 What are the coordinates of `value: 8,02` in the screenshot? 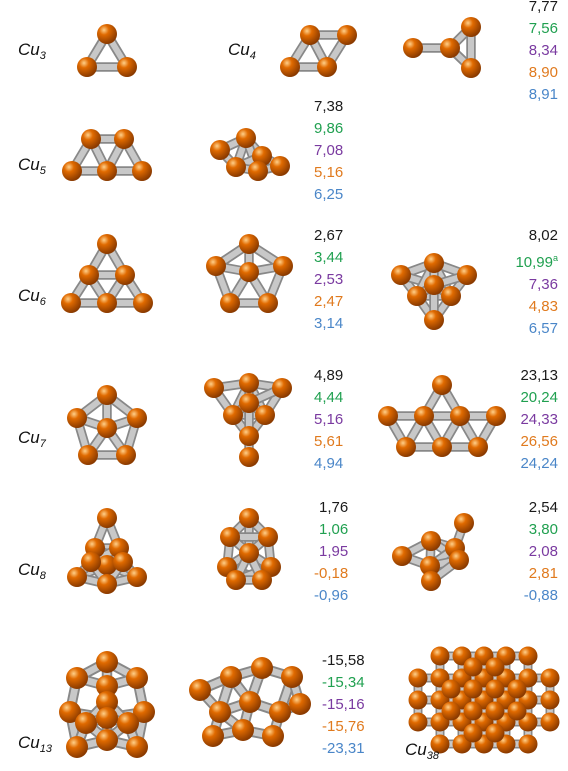 It's located at (543, 235).